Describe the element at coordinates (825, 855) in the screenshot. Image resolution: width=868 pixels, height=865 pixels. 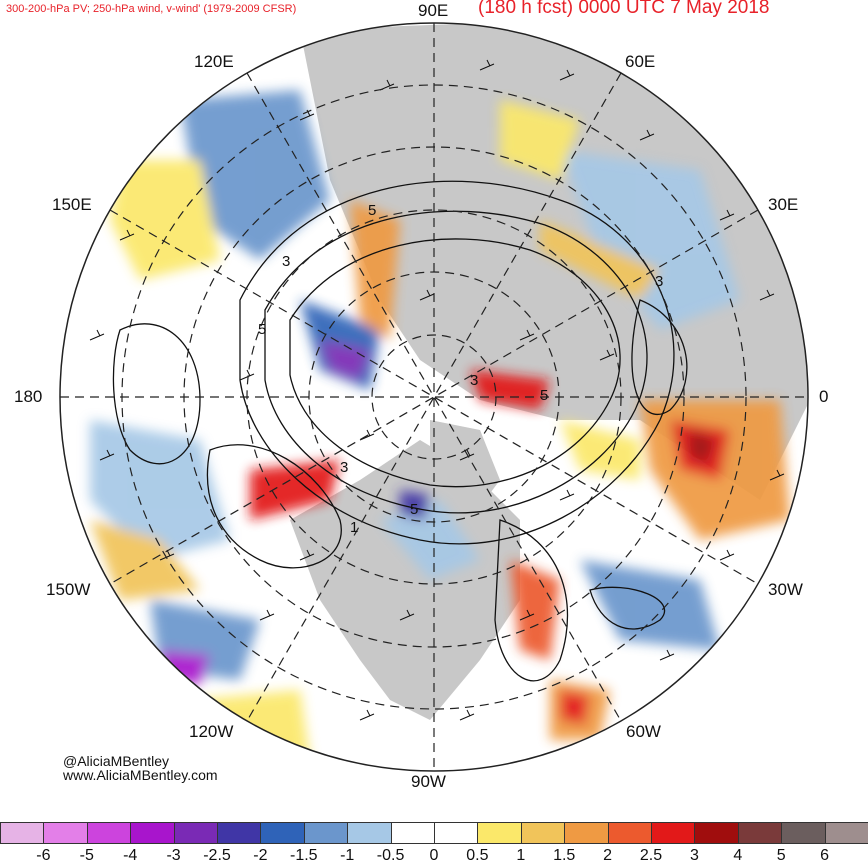
I see `colorbar-tick-label: 6` at that location.